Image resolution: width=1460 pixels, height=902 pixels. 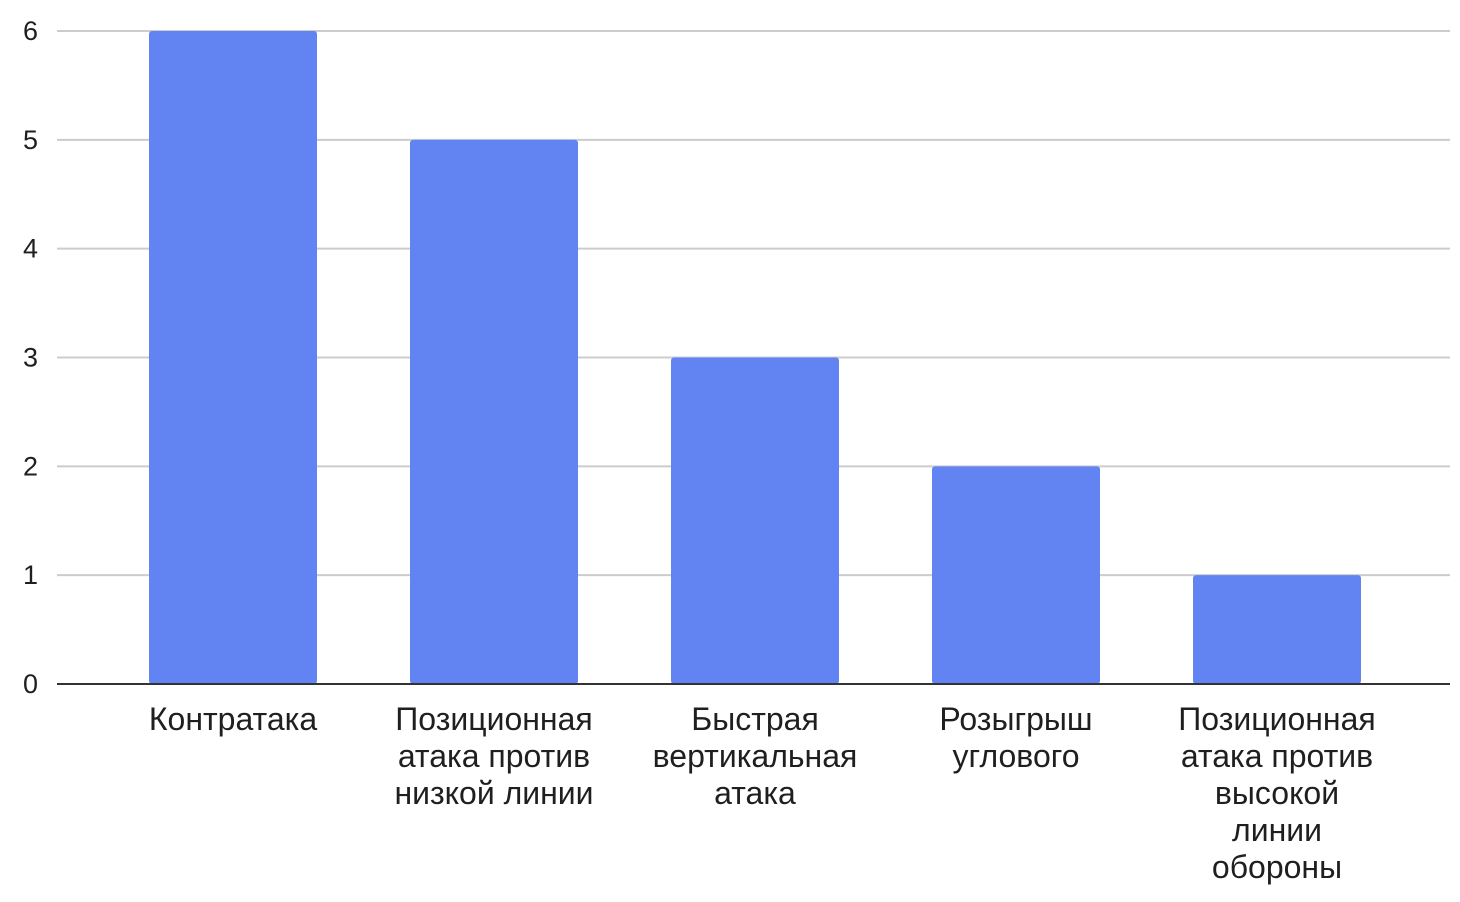 What do you see at coordinates (30, 575) in the screenshot?
I see `y-tick-label: 1` at bounding box center [30, 575].